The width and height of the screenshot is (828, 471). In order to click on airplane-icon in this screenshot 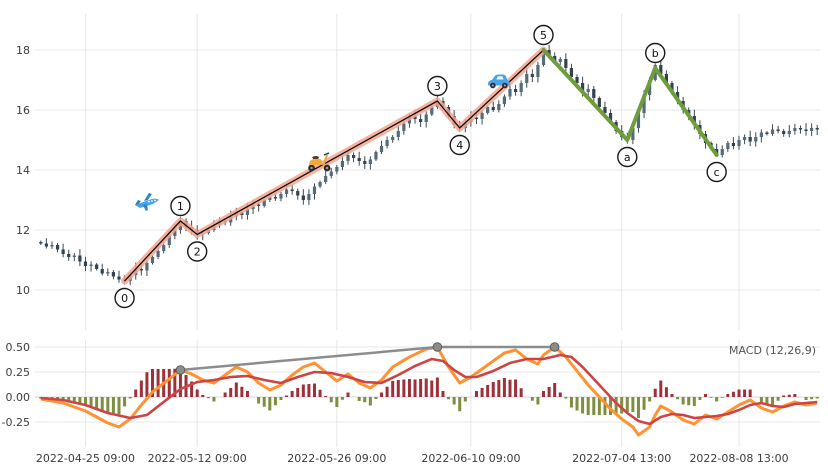, I will do `click(146, 202)`.